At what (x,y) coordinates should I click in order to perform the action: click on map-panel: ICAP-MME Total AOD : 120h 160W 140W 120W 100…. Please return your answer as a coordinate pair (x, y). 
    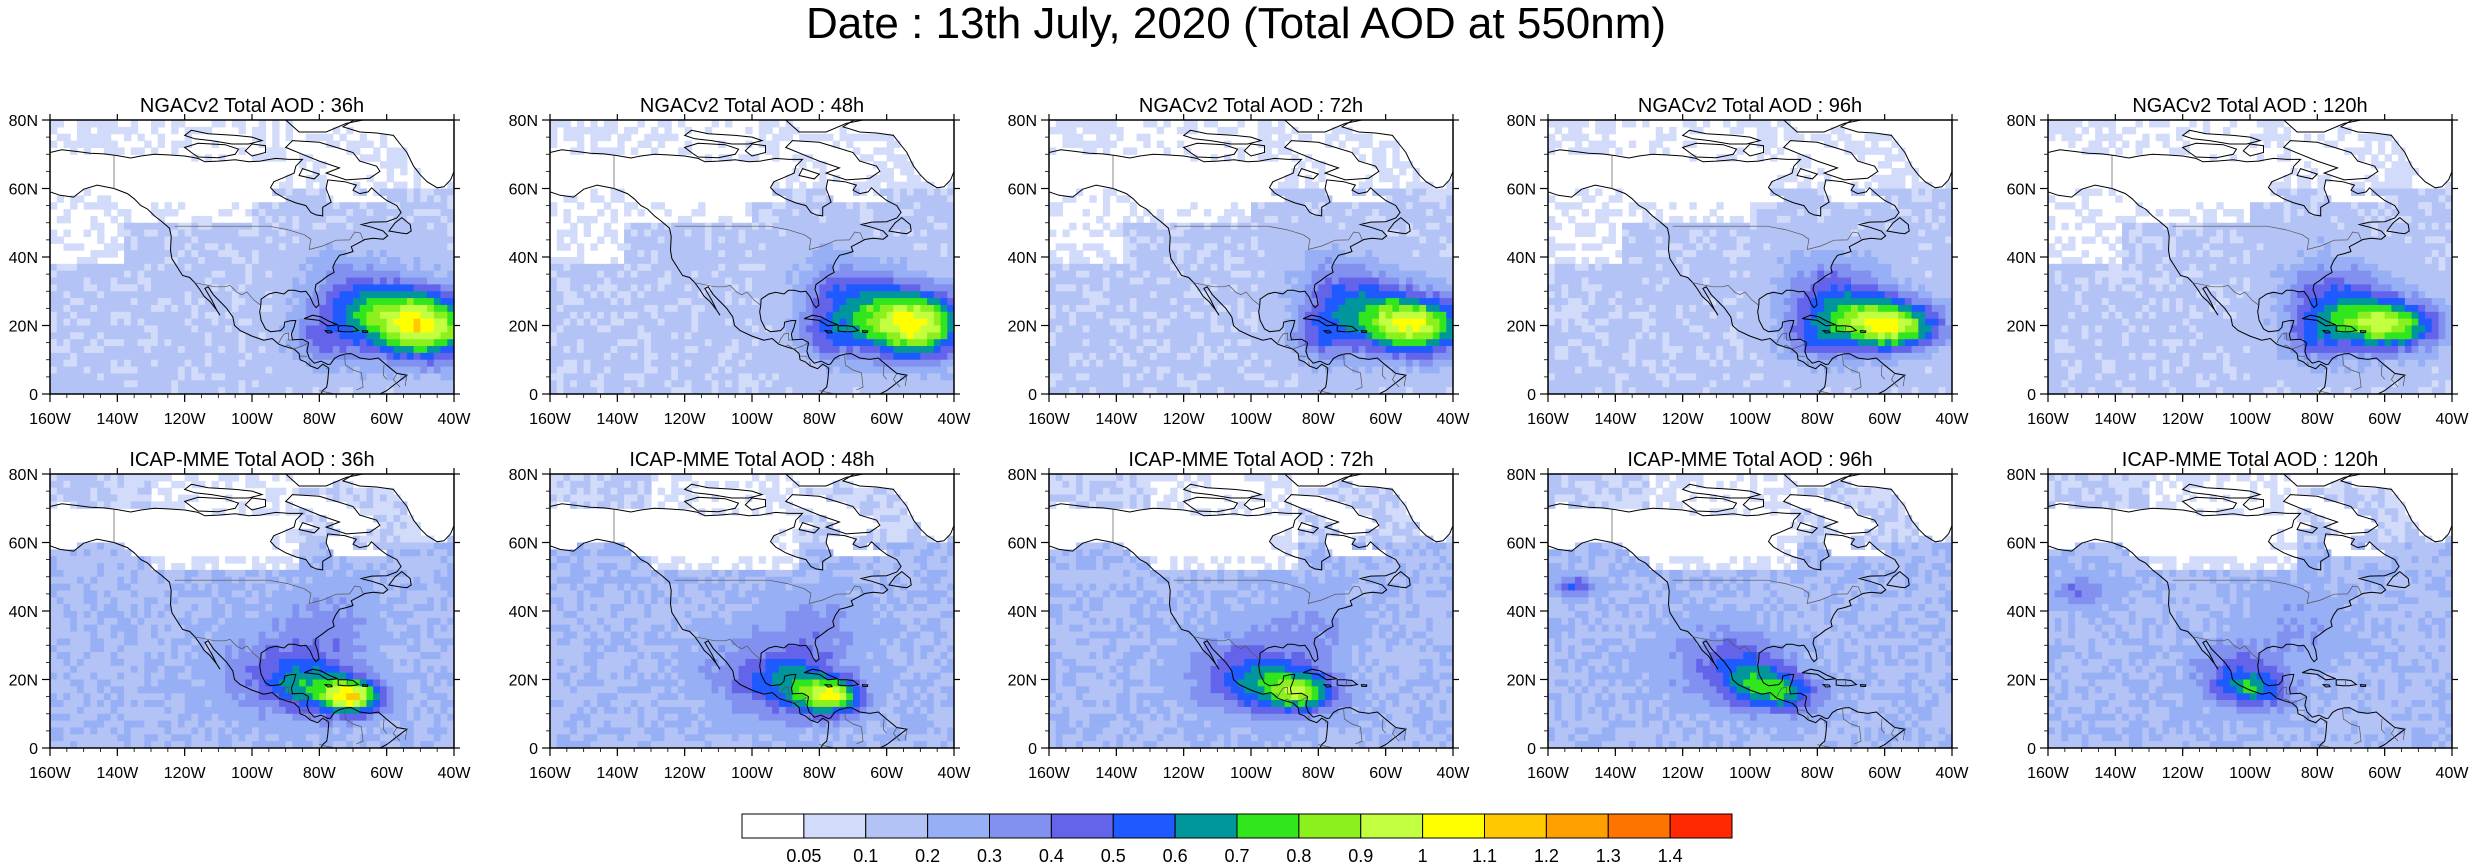
    Looking at the image, I should click on (2238, 615).